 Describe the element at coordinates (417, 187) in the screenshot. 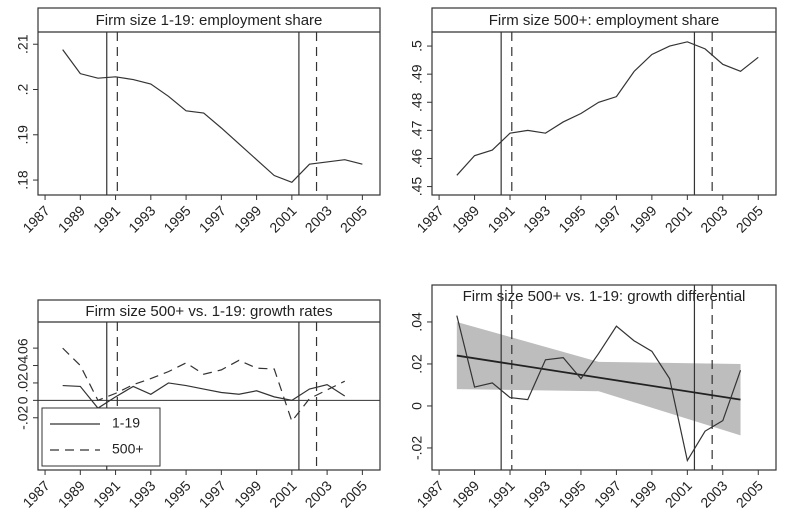

I see `y-tick-label: .45` at that location.